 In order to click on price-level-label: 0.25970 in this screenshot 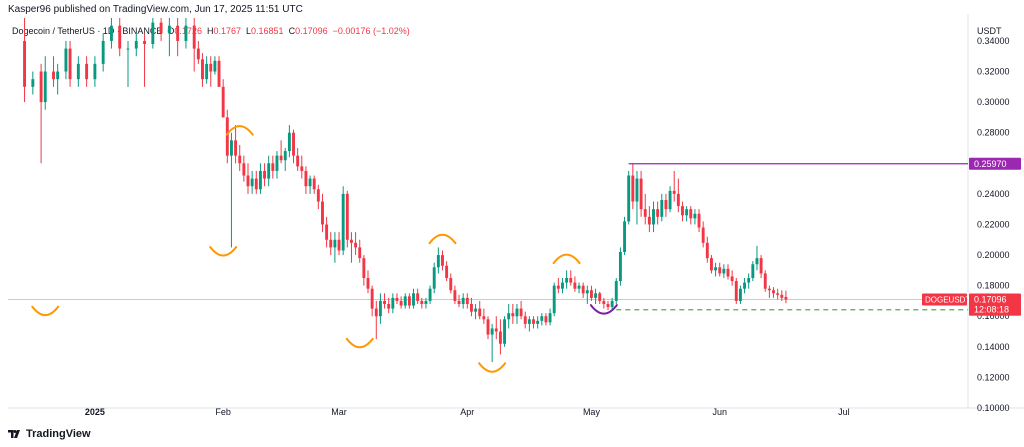, I will do `click(990, 164)`.